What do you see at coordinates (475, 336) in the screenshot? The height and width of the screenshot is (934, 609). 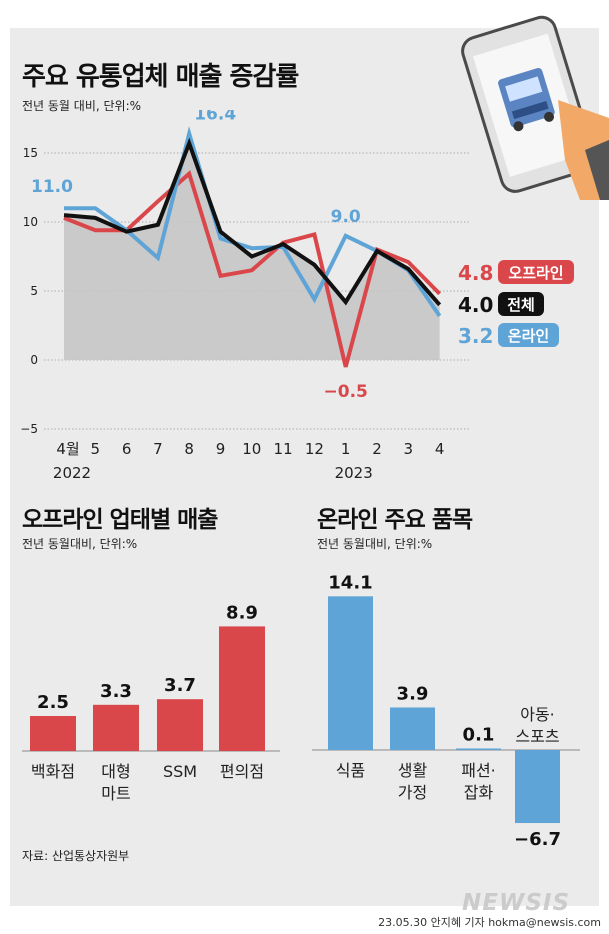 I see `end-value-label: 3.2` at bounding box center [475, 336].